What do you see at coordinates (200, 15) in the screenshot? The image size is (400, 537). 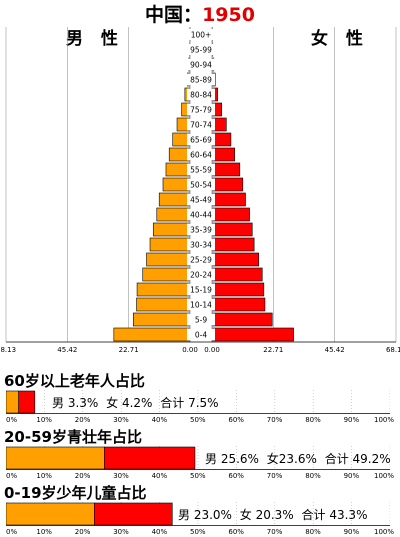 I see `chart-title: 中国：1950` at bounding box center [200, 15].